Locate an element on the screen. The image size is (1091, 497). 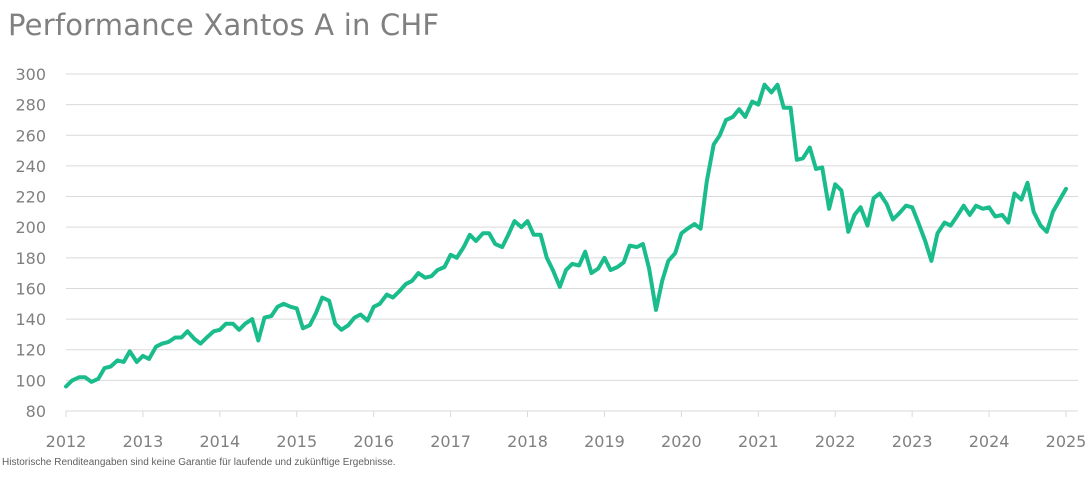
y-tick-label-200: 200 is located at coordinates (30, 227).